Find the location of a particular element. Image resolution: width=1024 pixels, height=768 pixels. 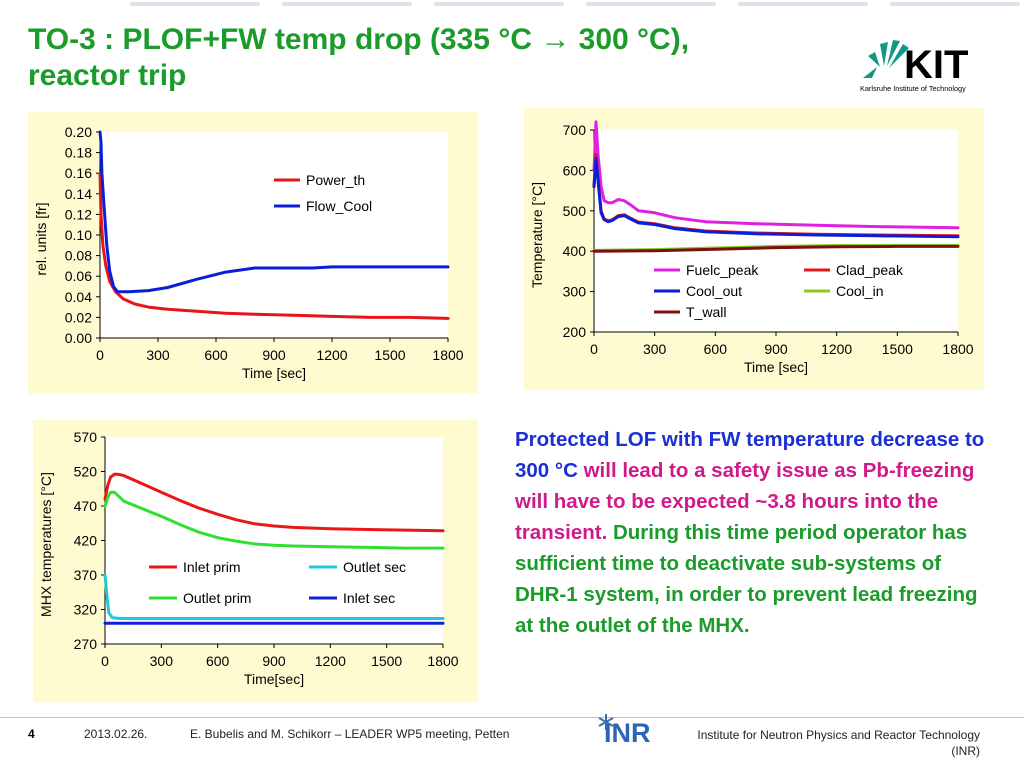

y-tick-label: 200 is located at coordinates (575, 332).